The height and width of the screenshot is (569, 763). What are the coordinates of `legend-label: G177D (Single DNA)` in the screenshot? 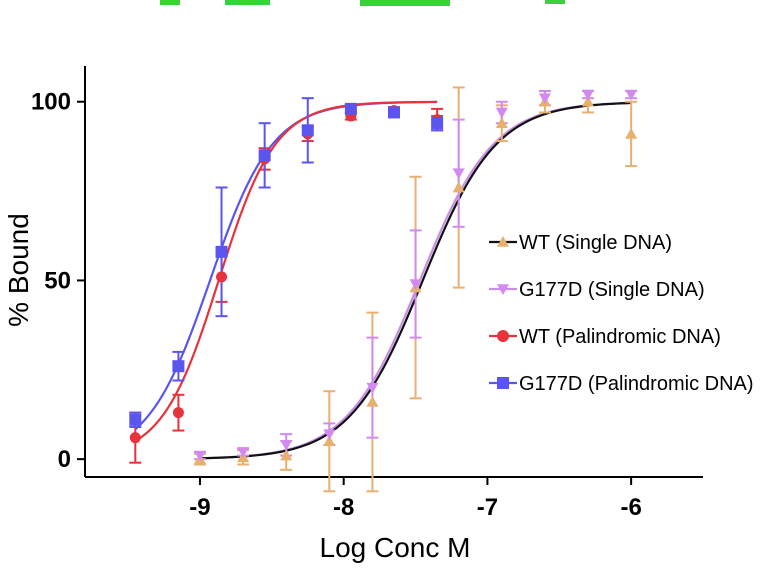 It's located at (612, 290).